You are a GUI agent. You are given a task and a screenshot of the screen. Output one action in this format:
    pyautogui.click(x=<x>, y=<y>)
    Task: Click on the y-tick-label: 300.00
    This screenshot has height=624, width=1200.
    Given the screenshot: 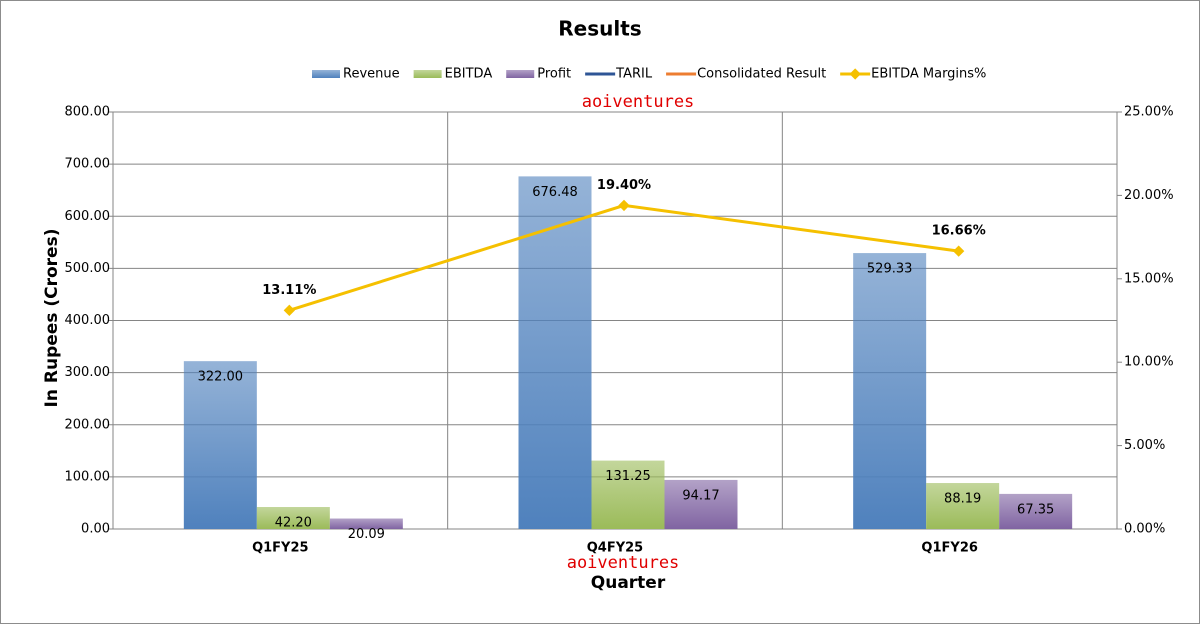 What is the action you would take?
    pyautogui.click(x=88, y=372)
    